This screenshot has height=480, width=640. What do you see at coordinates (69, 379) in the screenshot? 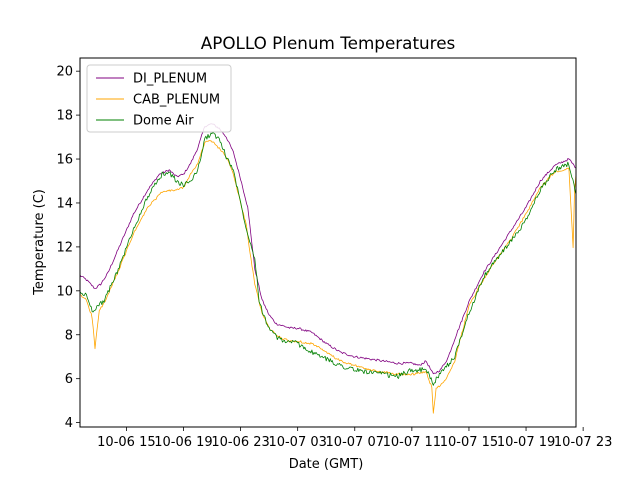
I see `y-tick-label: 6` at bounding box center [69, 379].